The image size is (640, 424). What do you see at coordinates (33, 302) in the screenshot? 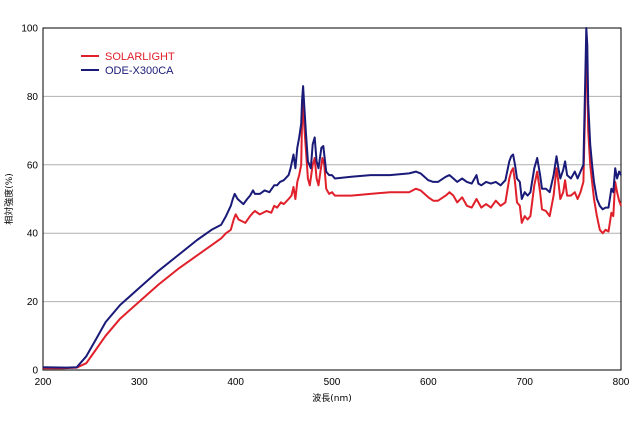
I see `y-tick-label: 20` at bounding box center [33, 302].